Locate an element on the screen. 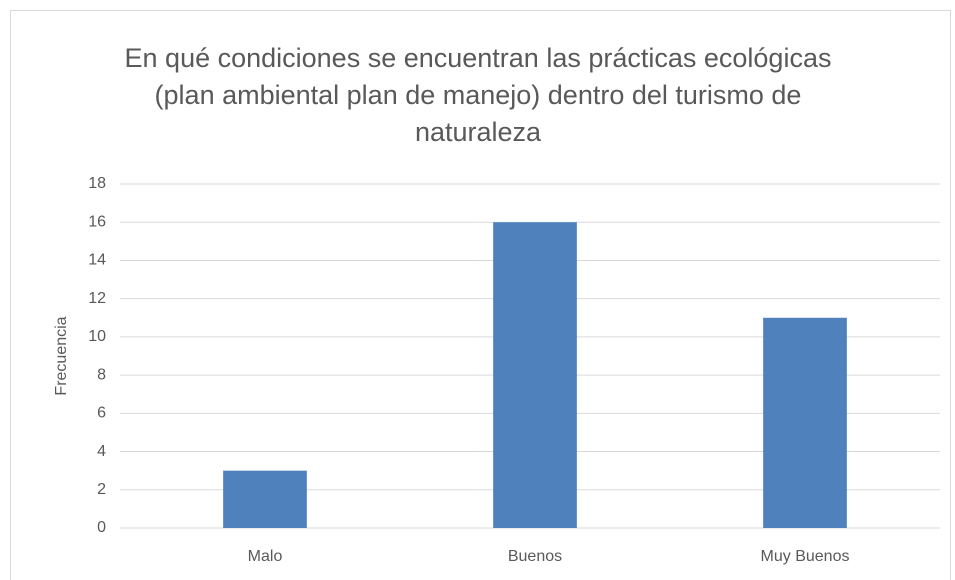 The height and width of the screenshot is (580, 955). x-tick-label: Muy Buenos is located at coordinates (805, 556).